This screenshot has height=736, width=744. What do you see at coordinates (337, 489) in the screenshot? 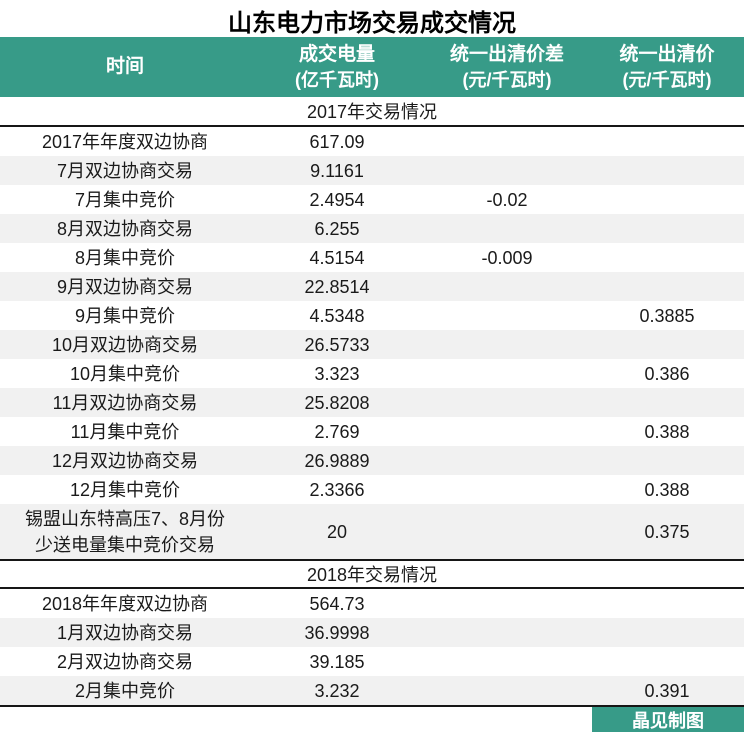
I see `cell-volume: 2.3366` at bounding box center [337, 489].